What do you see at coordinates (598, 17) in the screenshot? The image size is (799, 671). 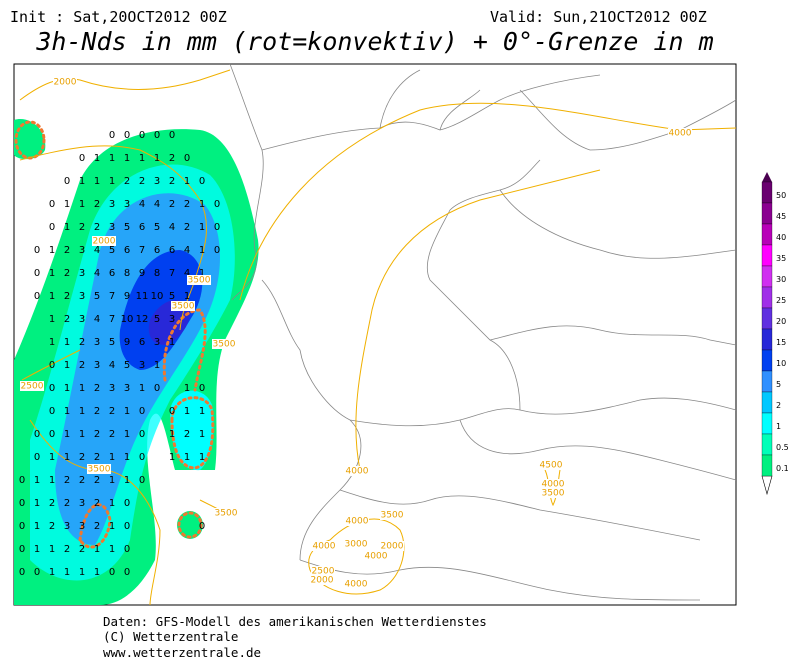 I see `valid-time: Valid: Sun,21OCT2012 00Z` at bounding box center [598, 17].